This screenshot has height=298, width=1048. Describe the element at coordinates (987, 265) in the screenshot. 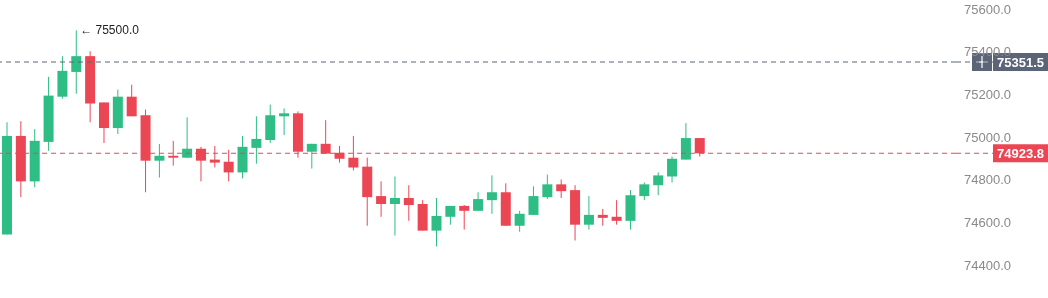

I see `y-tick-label: 74400.0` at that location.